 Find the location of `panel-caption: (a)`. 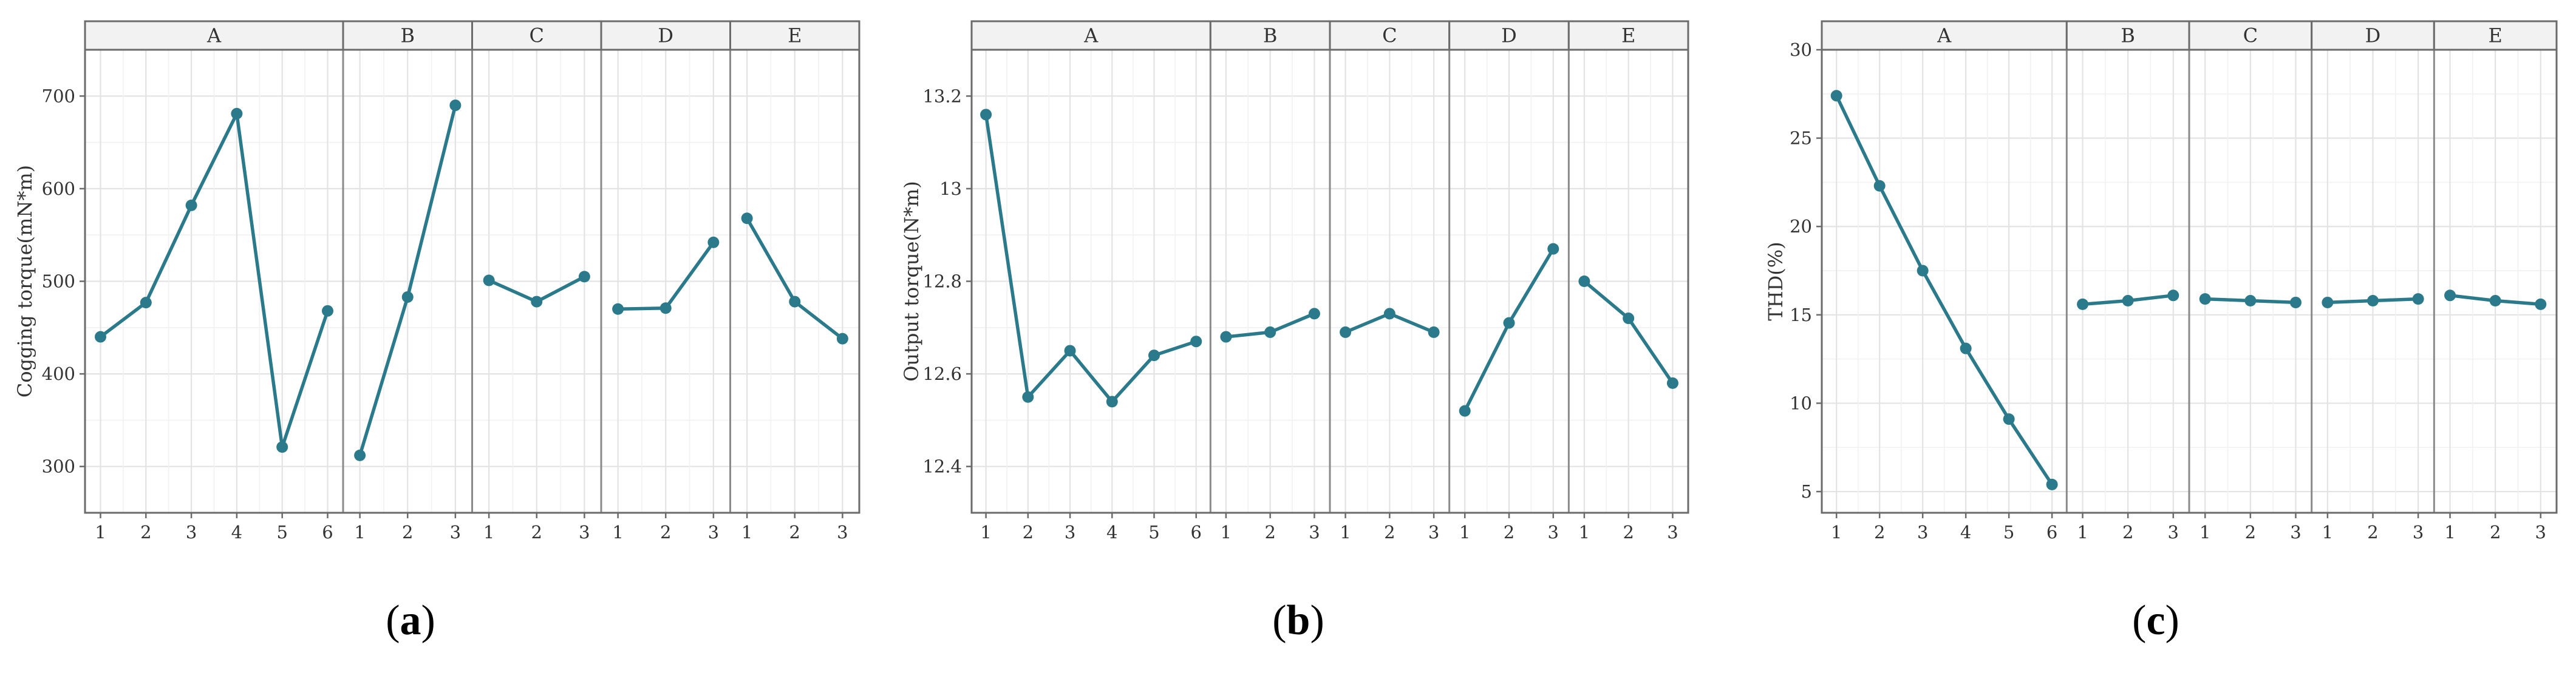

panel-caption: (a) is located at coordinates (410, 620).